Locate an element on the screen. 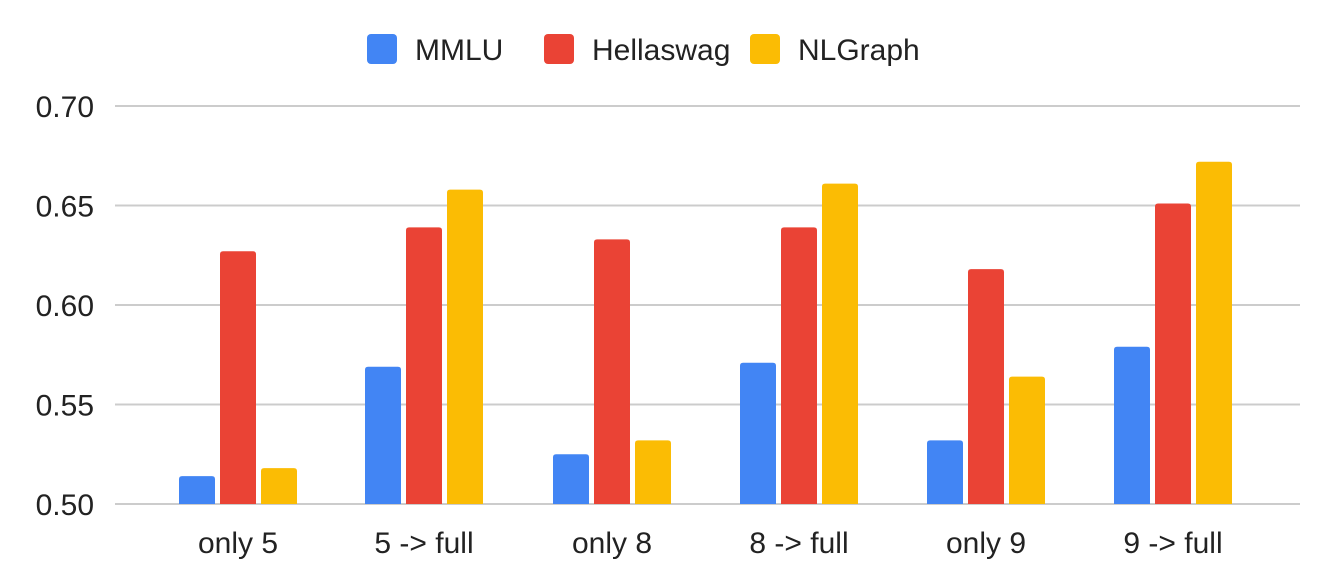  x-tick-label: only 9 is located at coordinates (986, 543).